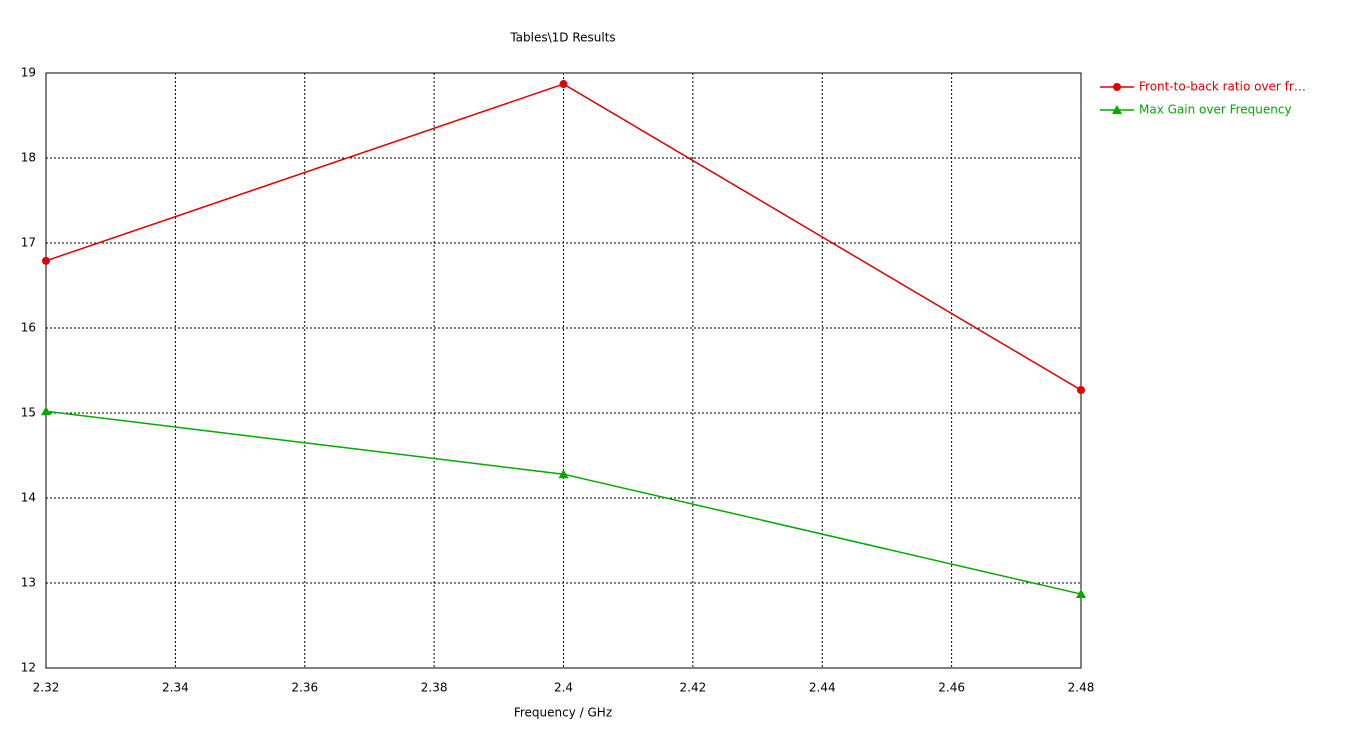 This screenshot has width=1356, height=731. I want to click on y-tick-label: 14, so click(28, 498).